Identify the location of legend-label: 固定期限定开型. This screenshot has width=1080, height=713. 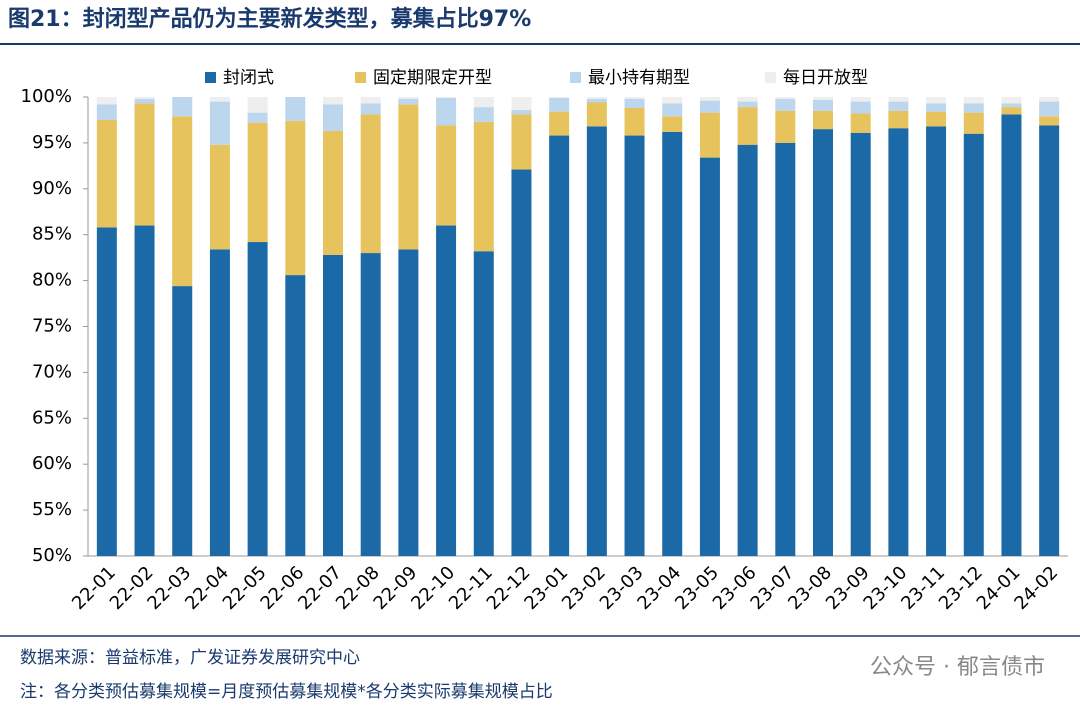
(432, 78).